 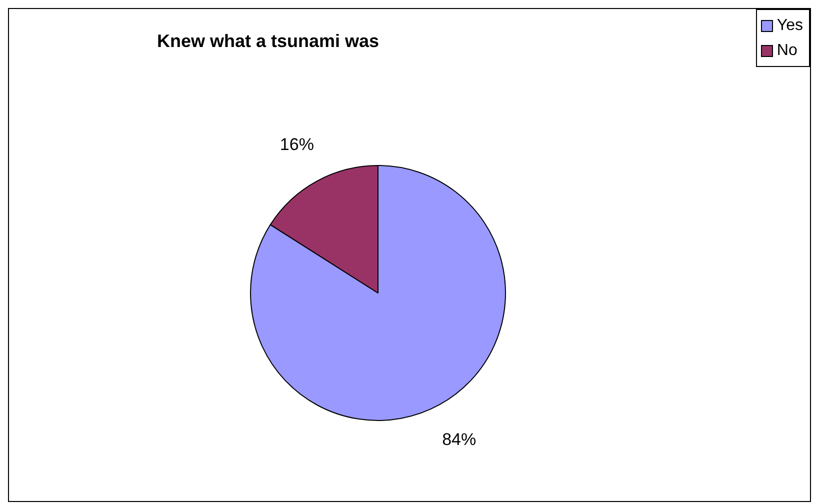 I want to click on legend-label: Yes, so click(x=789, y=25).